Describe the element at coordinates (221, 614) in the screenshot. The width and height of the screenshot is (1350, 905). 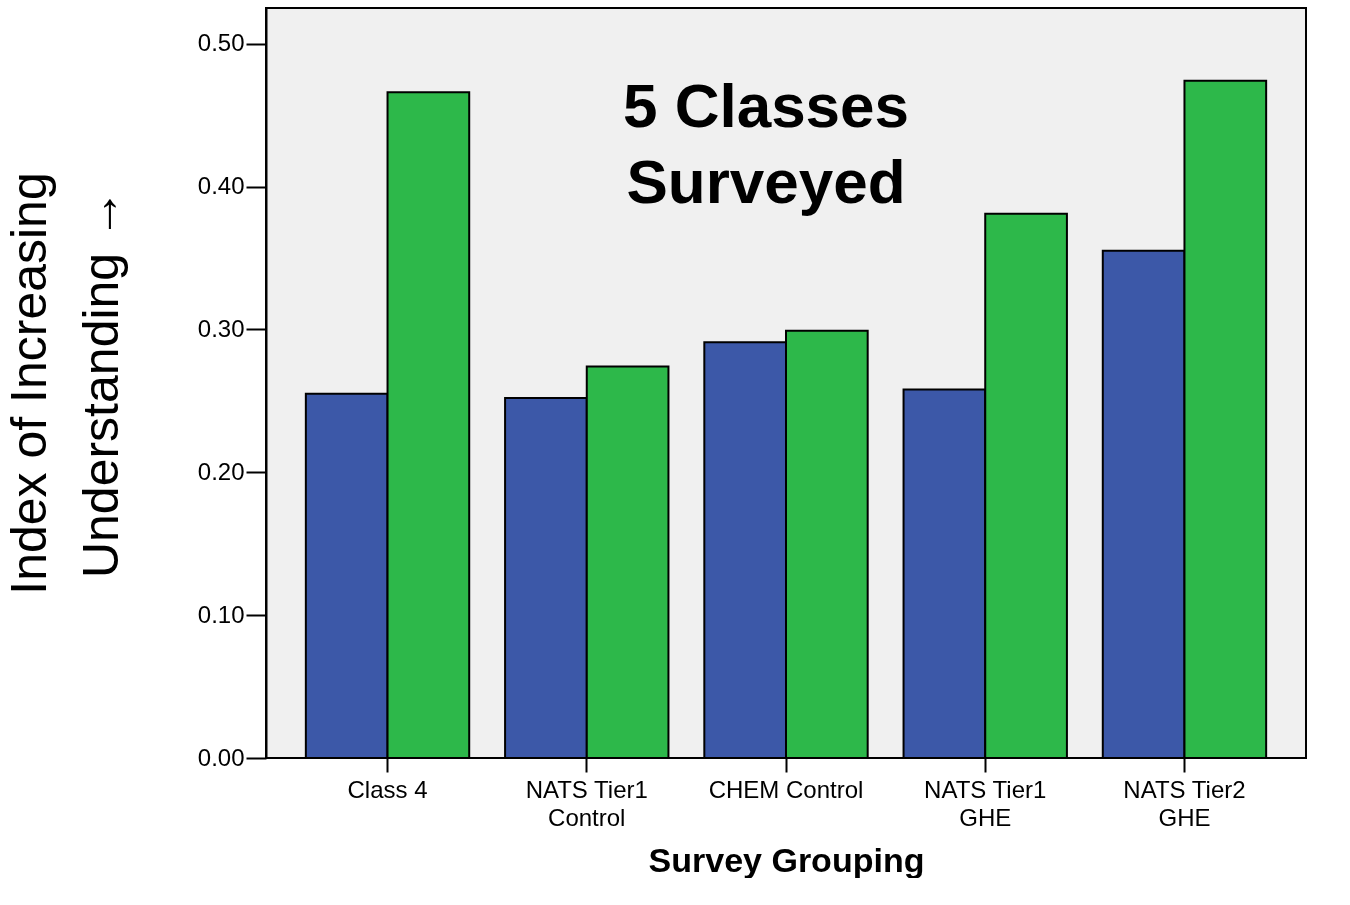
I see `y-tick-label: 0.10` at that location.